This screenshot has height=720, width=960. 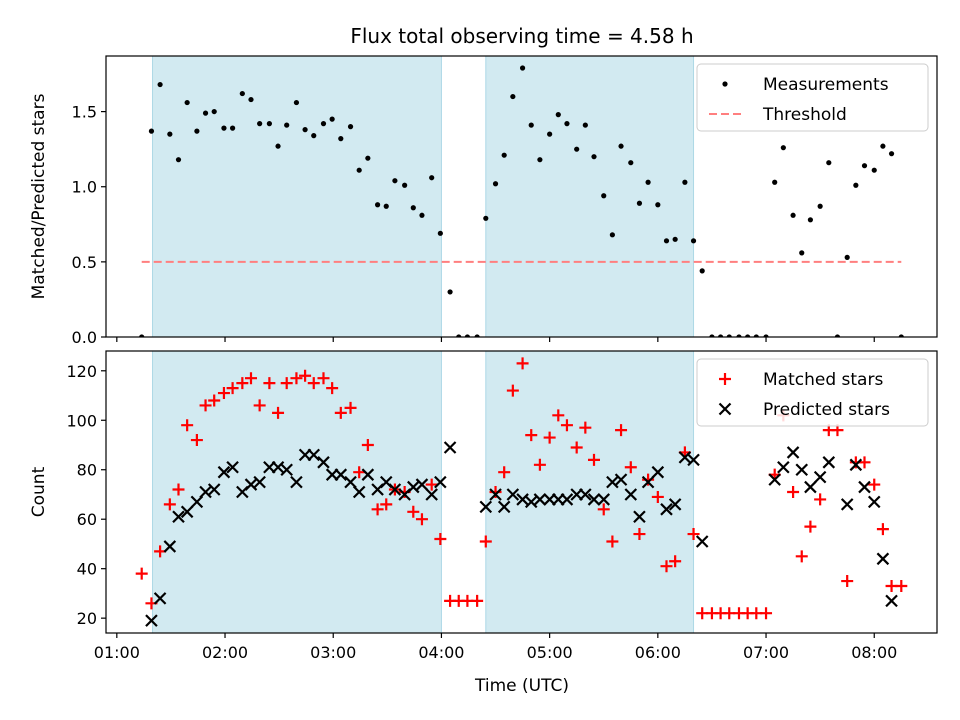 I want to click on y-tick-label: 0.5, so click(x=84, y=262).